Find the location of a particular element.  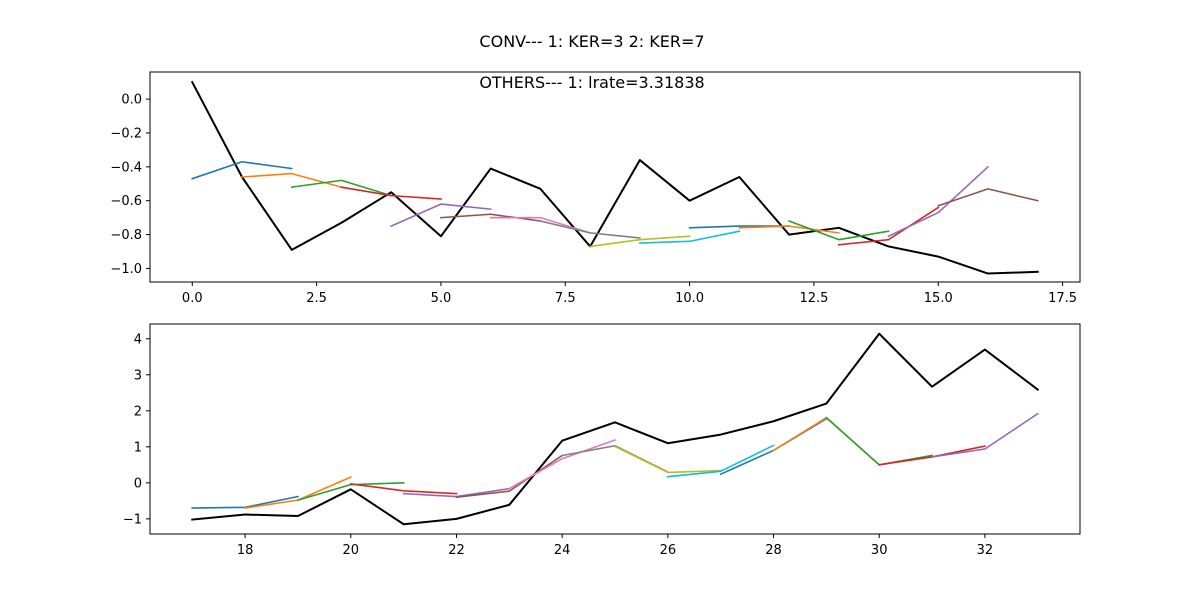

y-tick-label: −0.4 is located at coordinates (126, 167).